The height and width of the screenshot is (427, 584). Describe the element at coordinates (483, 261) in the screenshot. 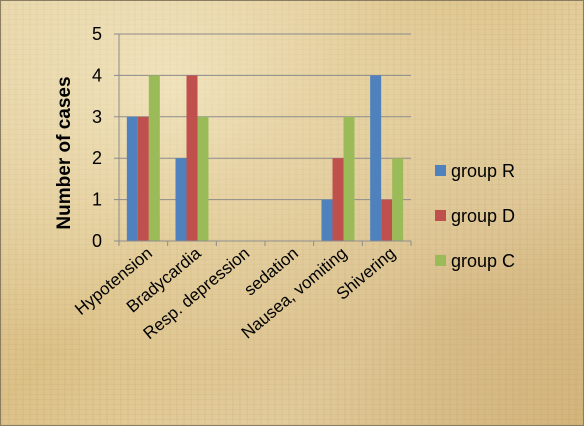

I see `legend-label: group C` at that location.